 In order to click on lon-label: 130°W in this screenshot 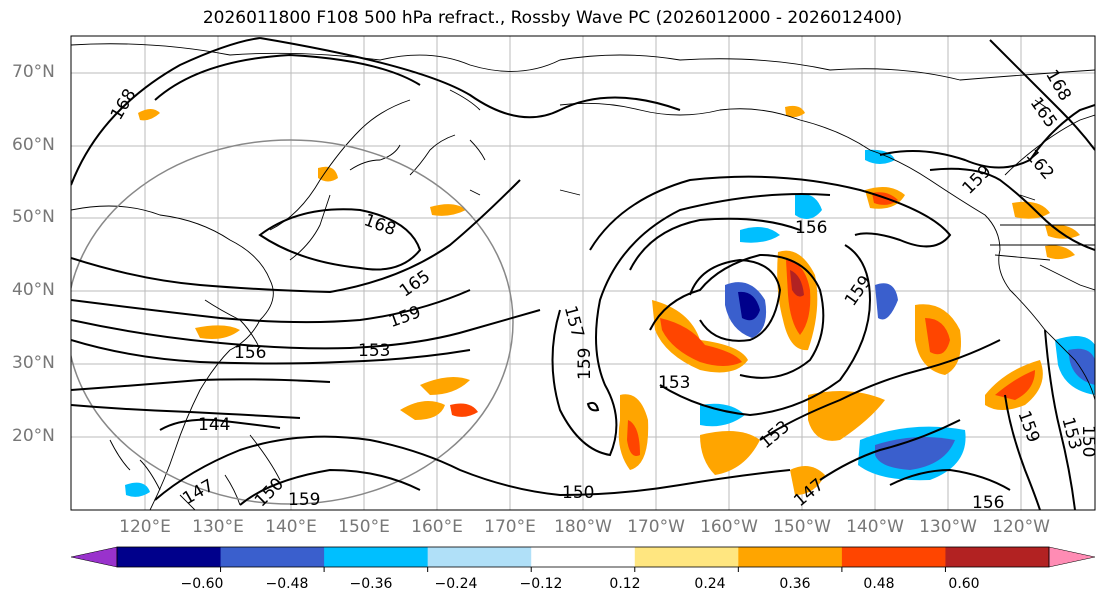, I will do `click(948, 527)`.